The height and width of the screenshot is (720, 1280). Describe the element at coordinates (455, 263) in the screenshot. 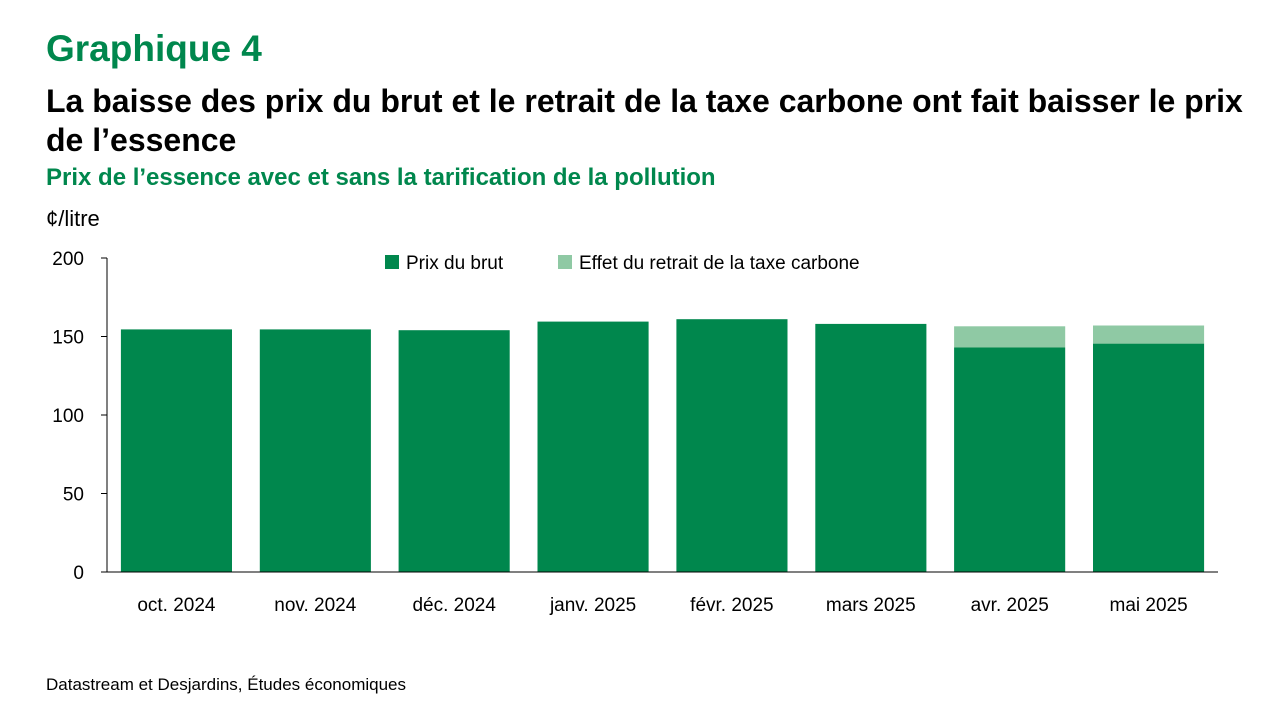

I see `legend-label-crude: Prix du brut` at that location.